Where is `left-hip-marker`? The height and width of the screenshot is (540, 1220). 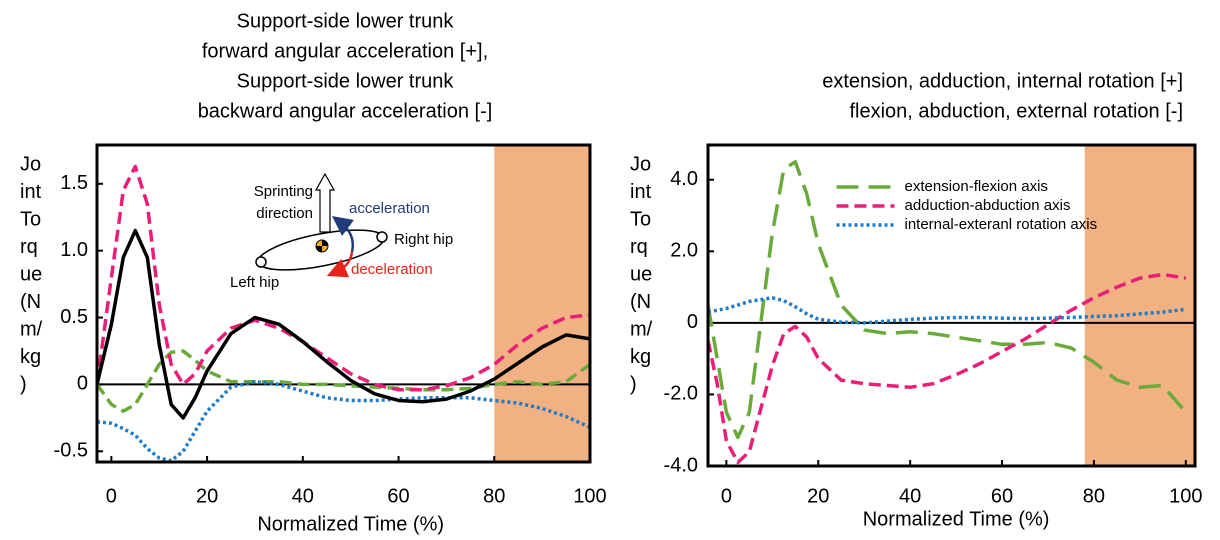
left-hip-marker is located at coordinates (261, 262).